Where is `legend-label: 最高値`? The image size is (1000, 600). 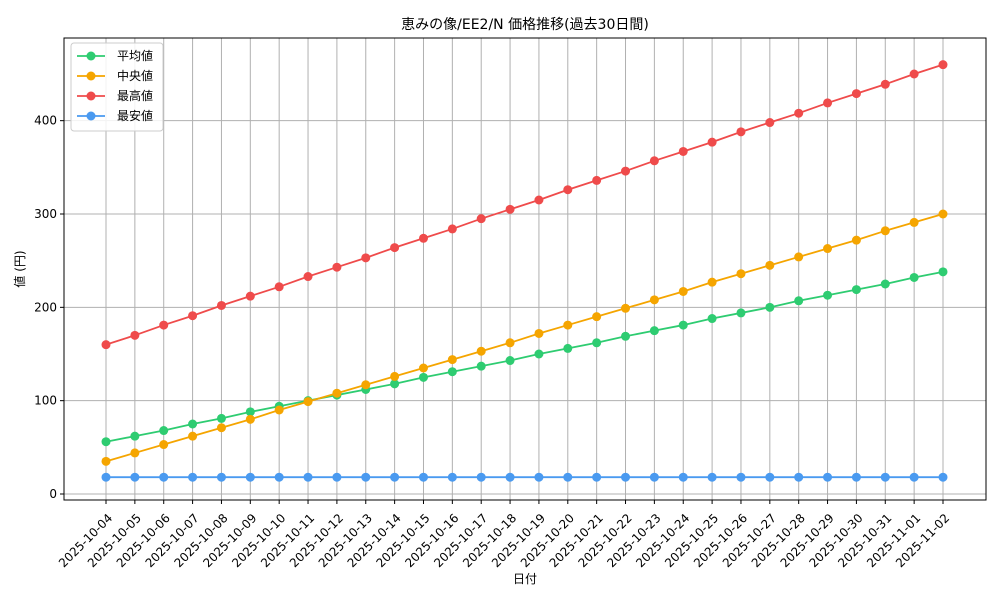
legend-label: 最高値 is located at coordinates (135, 95).